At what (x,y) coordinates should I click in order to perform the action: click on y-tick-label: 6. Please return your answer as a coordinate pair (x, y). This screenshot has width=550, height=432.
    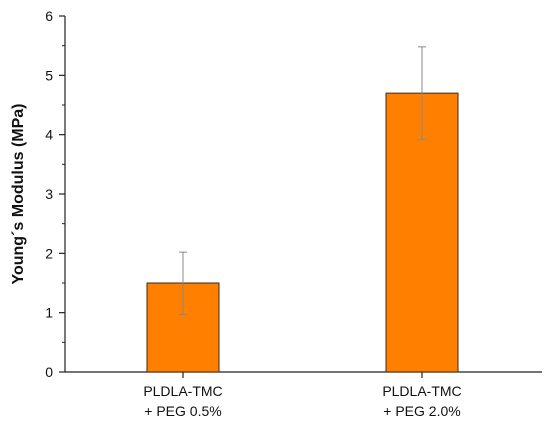
    Looking at the image, I should click on (49, 16).